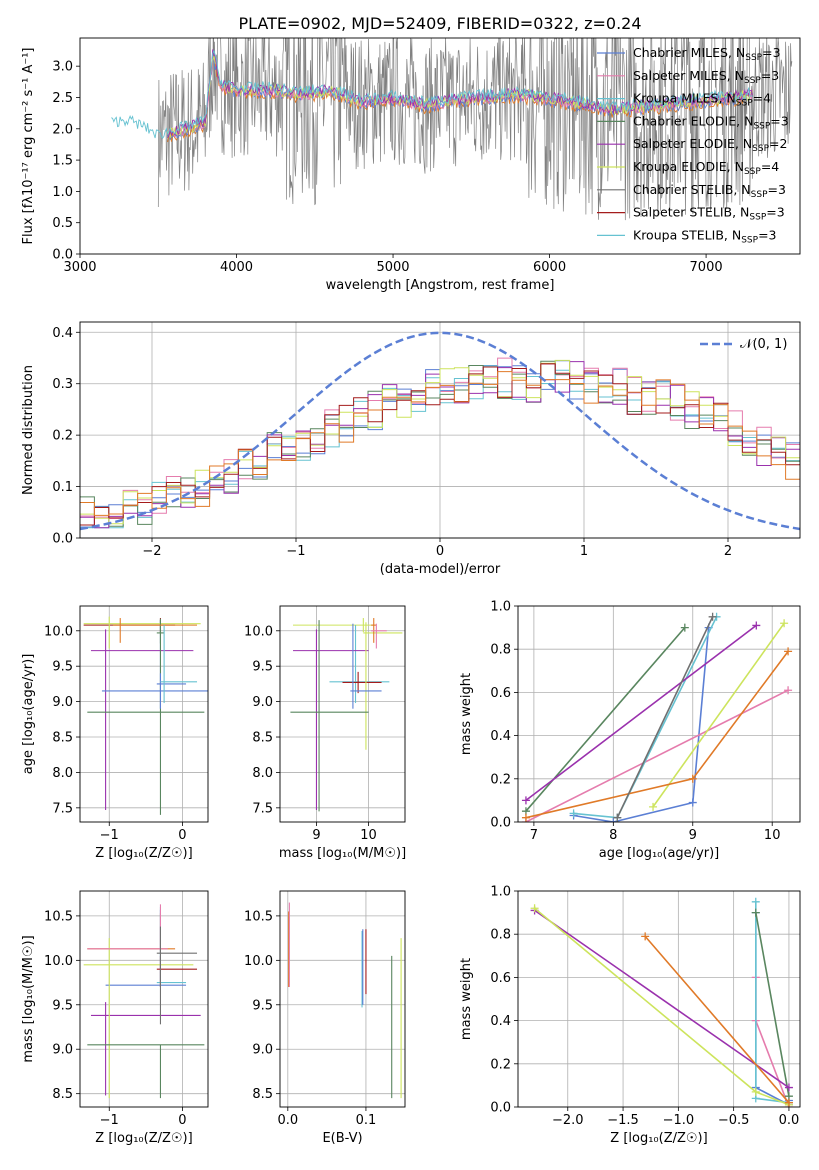 Image resolution: width=819 pixels, height=1170 pixels. What do you see at coordinates (706, 77) in the screenshot?
I see `legend-entry: Salpeter MILES, NSSP=3` at bounding box center [706, 77].